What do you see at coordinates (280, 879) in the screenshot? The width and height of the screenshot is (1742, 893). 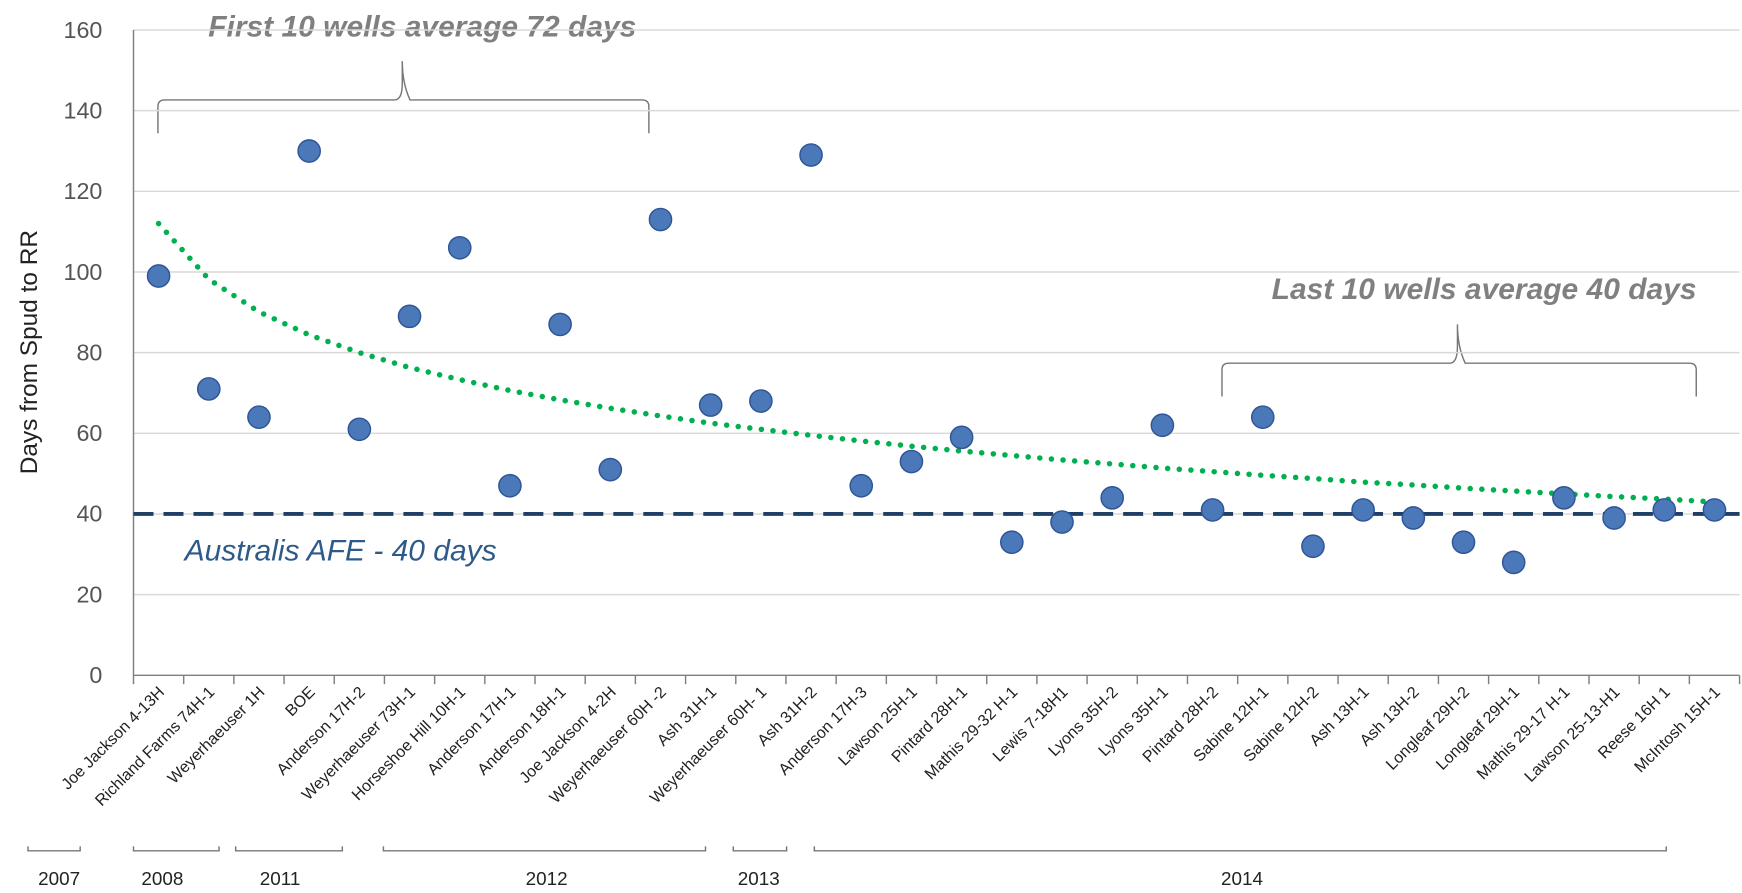 I see `year-label: 2011` at bounding box center [280, 879].